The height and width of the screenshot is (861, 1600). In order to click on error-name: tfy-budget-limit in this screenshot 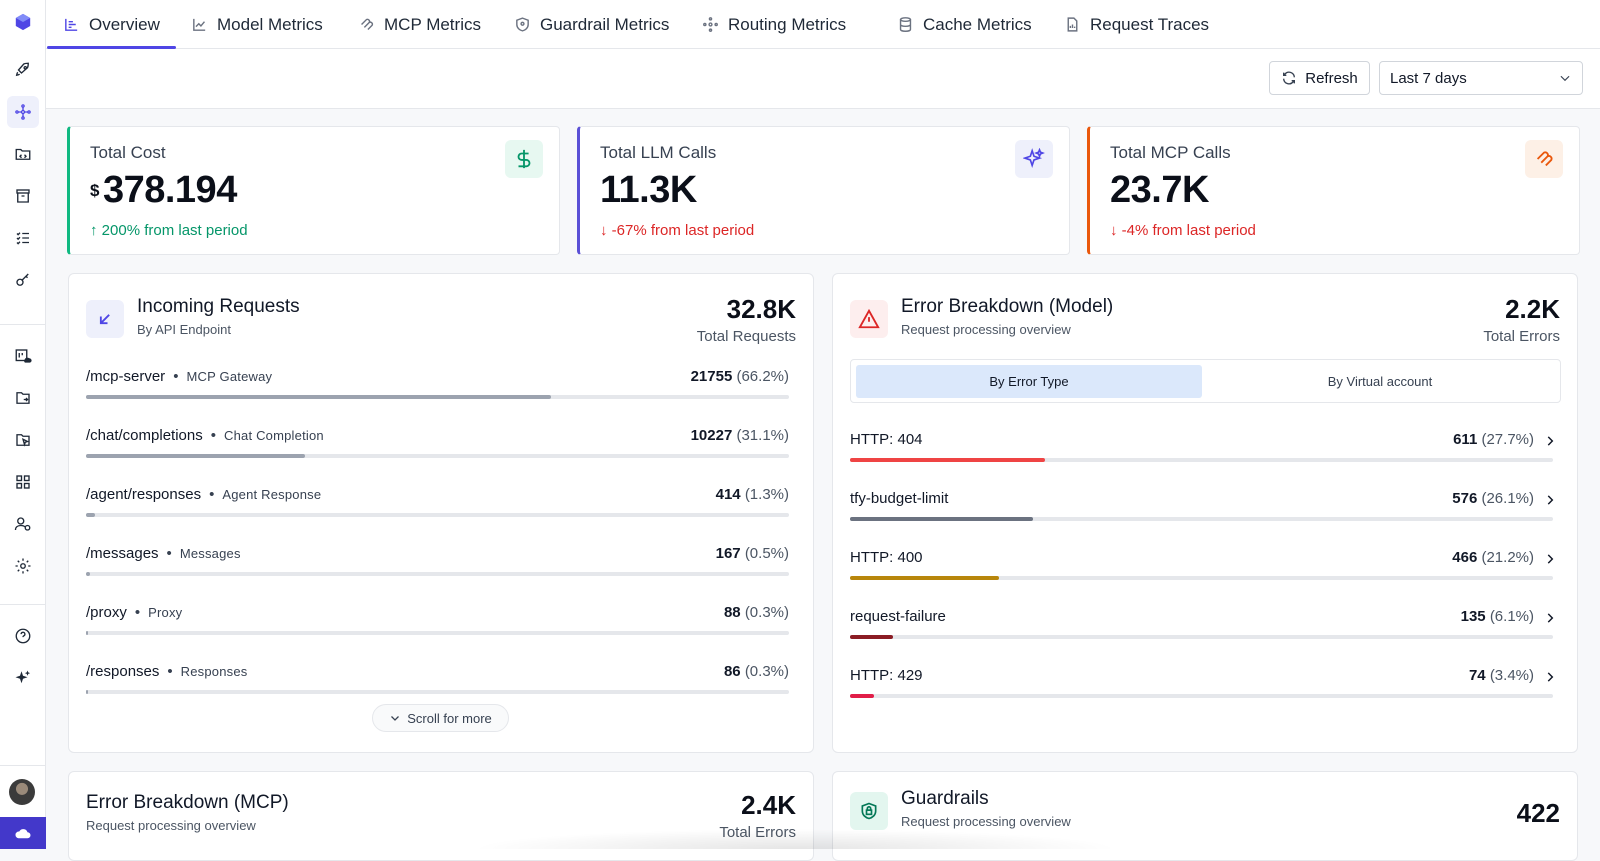, I will do `click(899, 498)`.